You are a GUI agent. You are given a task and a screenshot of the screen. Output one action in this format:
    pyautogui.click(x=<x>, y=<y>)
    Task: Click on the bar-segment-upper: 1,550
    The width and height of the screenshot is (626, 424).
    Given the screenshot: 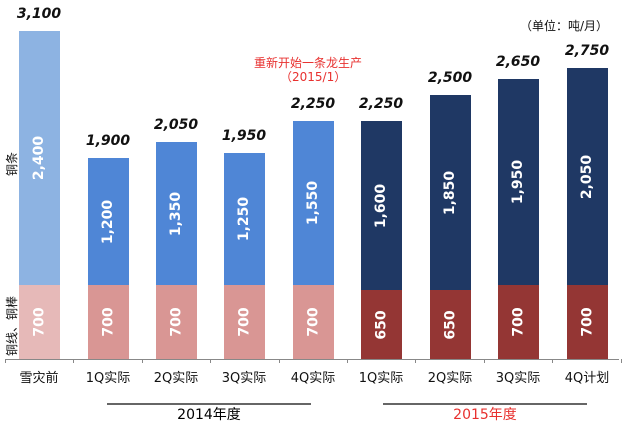 What is the action you would take?
    pyautogui.click(x=313, y=203)
    